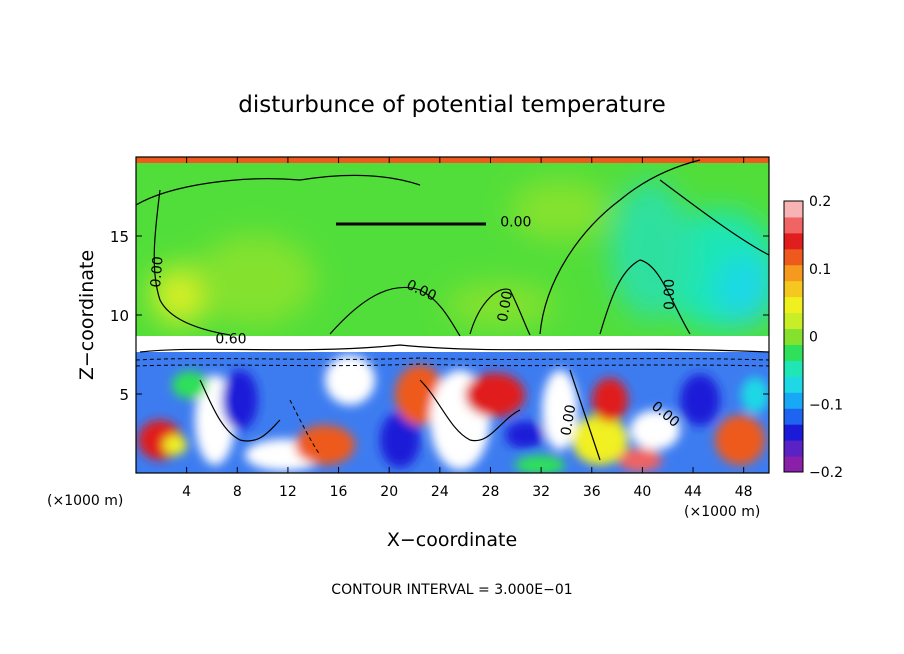 The height and width of the screenshot is (654, 904). Describe the element at coordinates (820, 202) in the screenshot. I see `colorbar-tick-label: 0.2` at that location.